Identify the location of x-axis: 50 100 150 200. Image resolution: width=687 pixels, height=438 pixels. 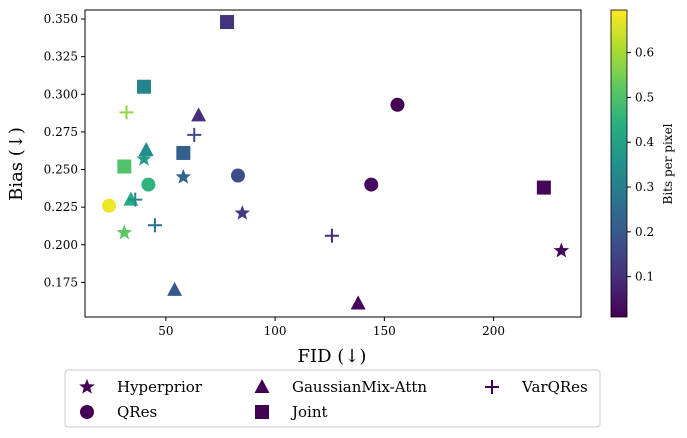
(331, 327).